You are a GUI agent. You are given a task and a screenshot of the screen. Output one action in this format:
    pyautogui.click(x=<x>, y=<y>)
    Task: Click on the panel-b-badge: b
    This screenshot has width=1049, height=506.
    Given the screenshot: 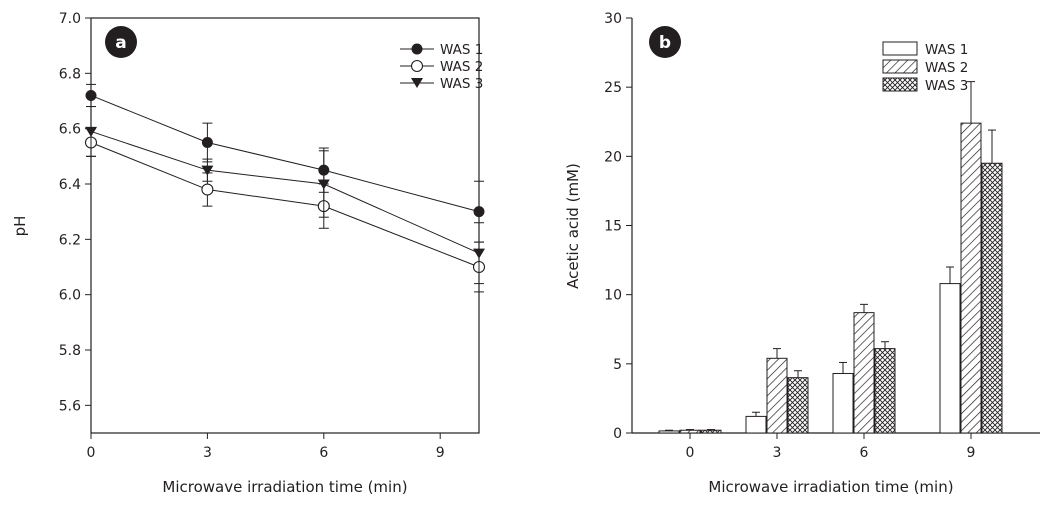 What is the action you would take?
    pyautogui.click(x=665, y=42)
    